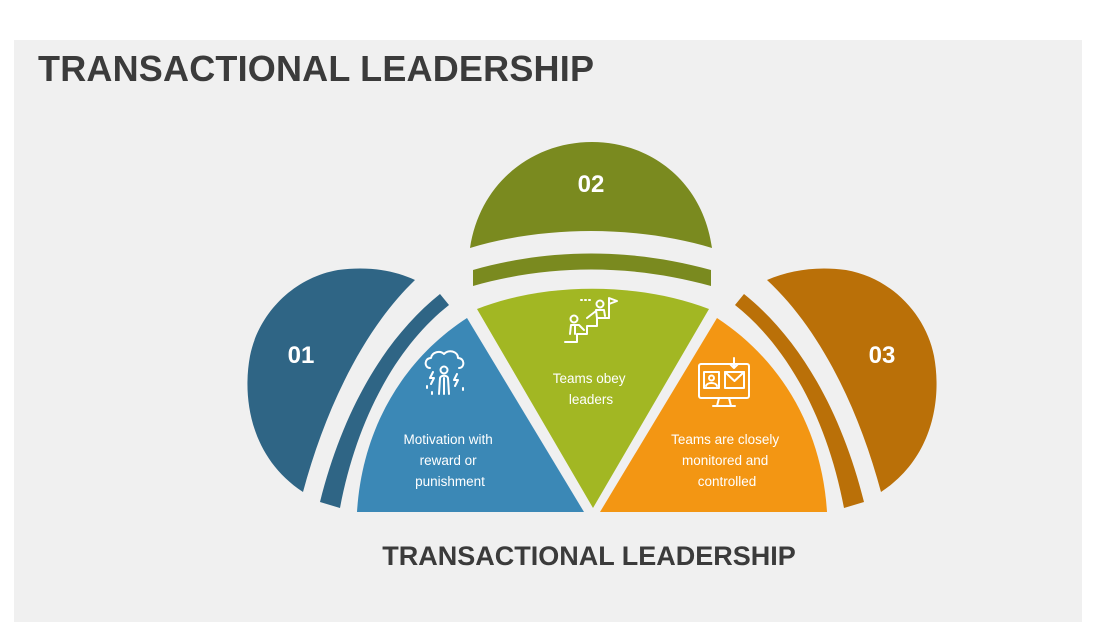 This screenshot has width=1115, height=641. Describe the element at coordinates (301, 355) in the screenshot. I see `step-number-01: 01` at that location.